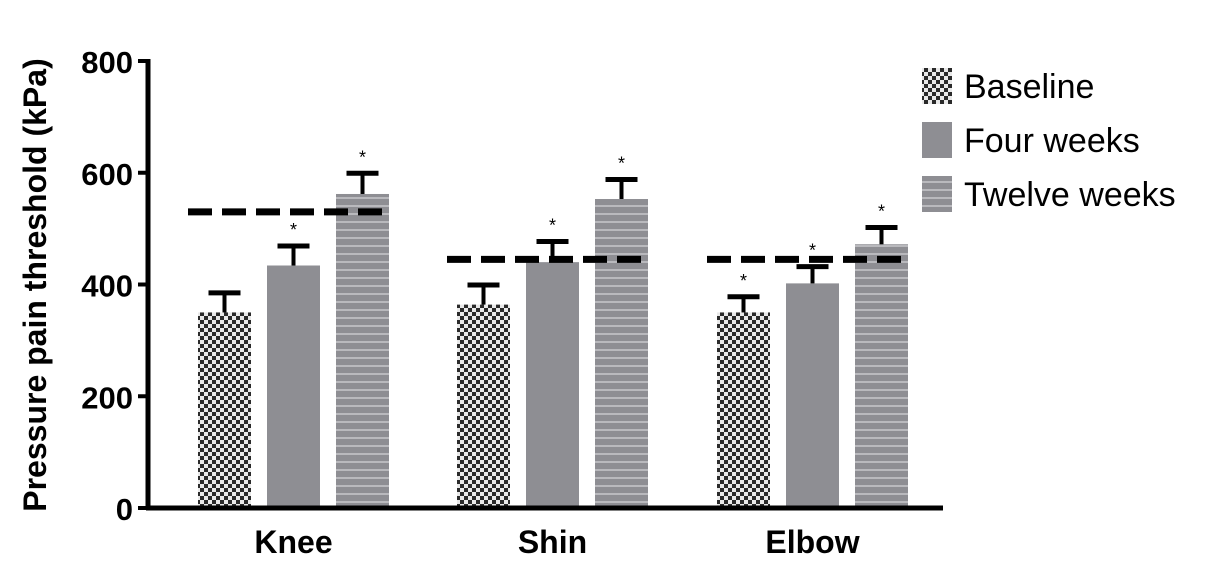 The width and height of the screenshot is (1208, 565). I want to click on legend-label: Baseline, so click(1029, 87).